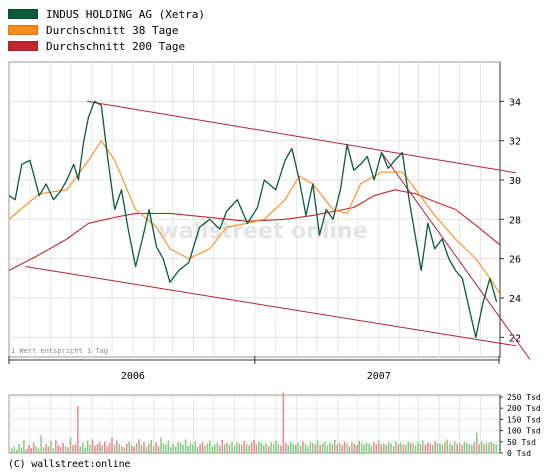  Describe the element at coordinates (515, 142) in the screenshot. I see `y-tick-label: 32` at that location.